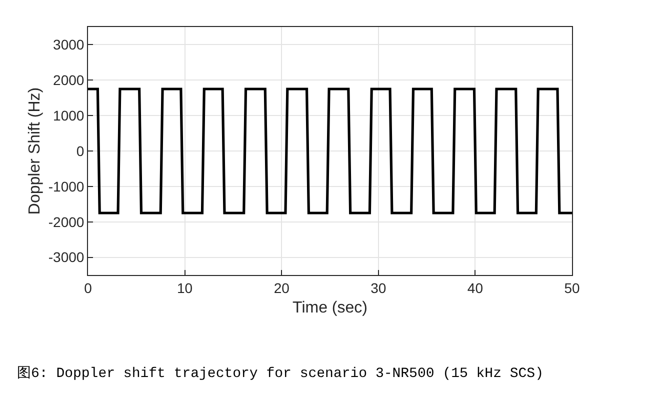 This screenshot has height=393, width=662. What do you see at coordinates (68, 115) in the screenshot?
I see `y-tick-label: 1000` at bounding box center [68, 115].